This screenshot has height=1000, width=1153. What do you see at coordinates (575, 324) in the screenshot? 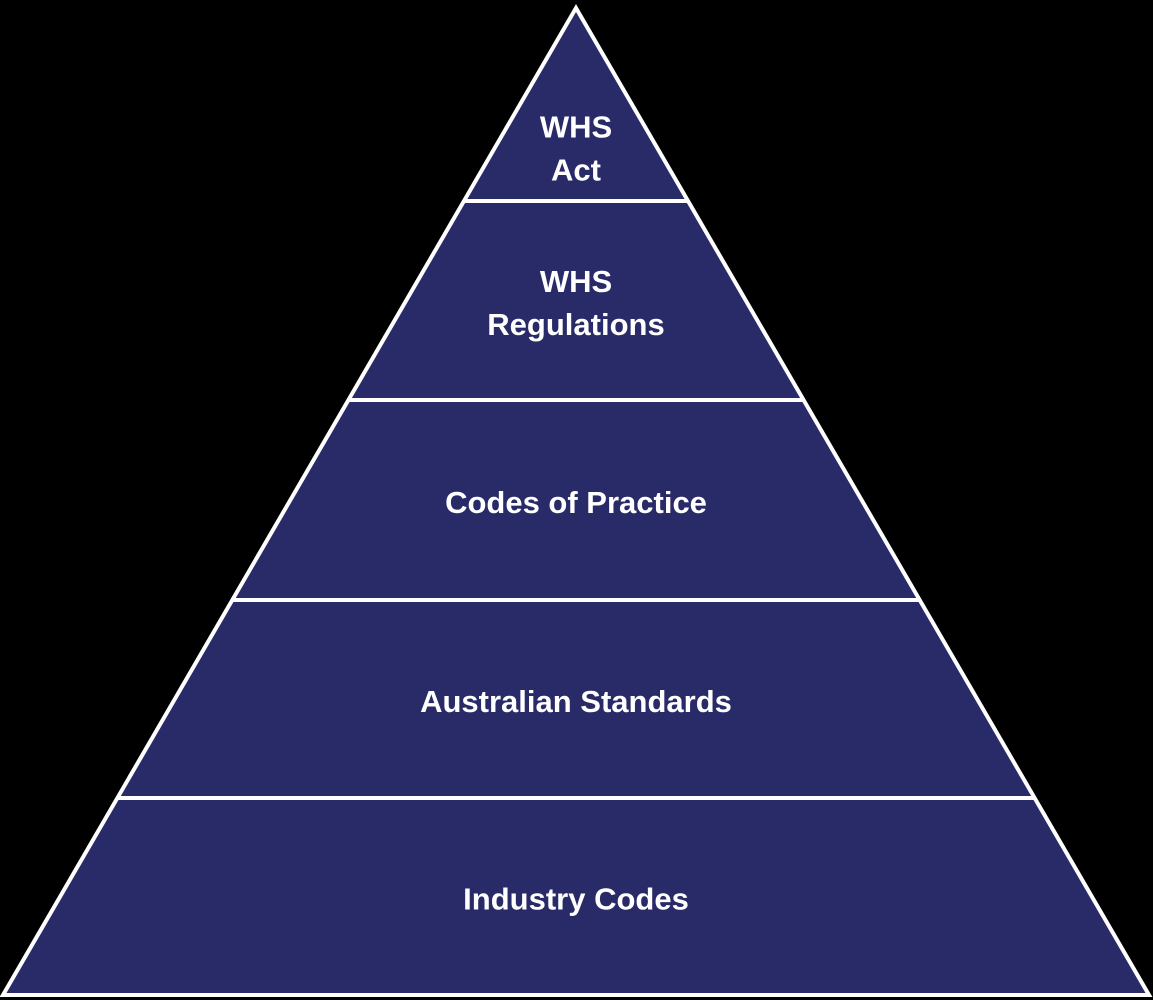
I see `tier-label-2-line-2: Regulations` at bounding box center [575, 324].